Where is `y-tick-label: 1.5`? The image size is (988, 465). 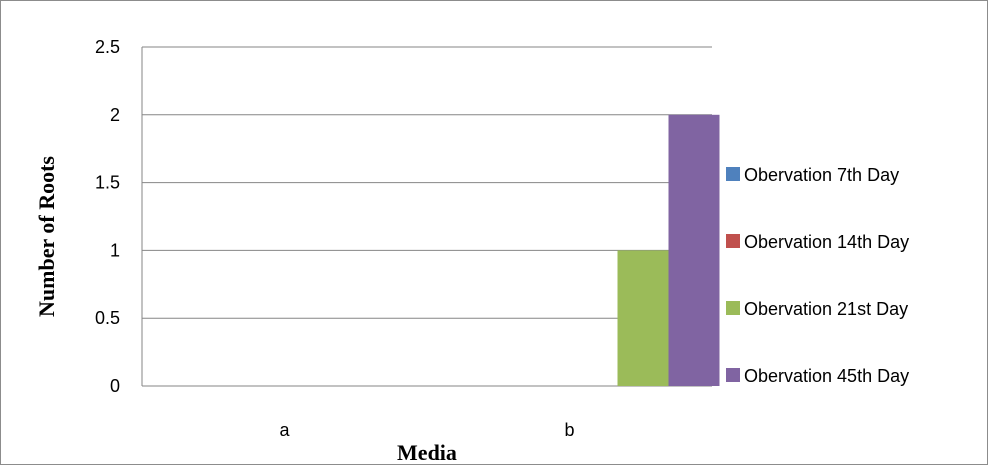 y-tick-label: 1.5 is located at coordinates (107, 183).